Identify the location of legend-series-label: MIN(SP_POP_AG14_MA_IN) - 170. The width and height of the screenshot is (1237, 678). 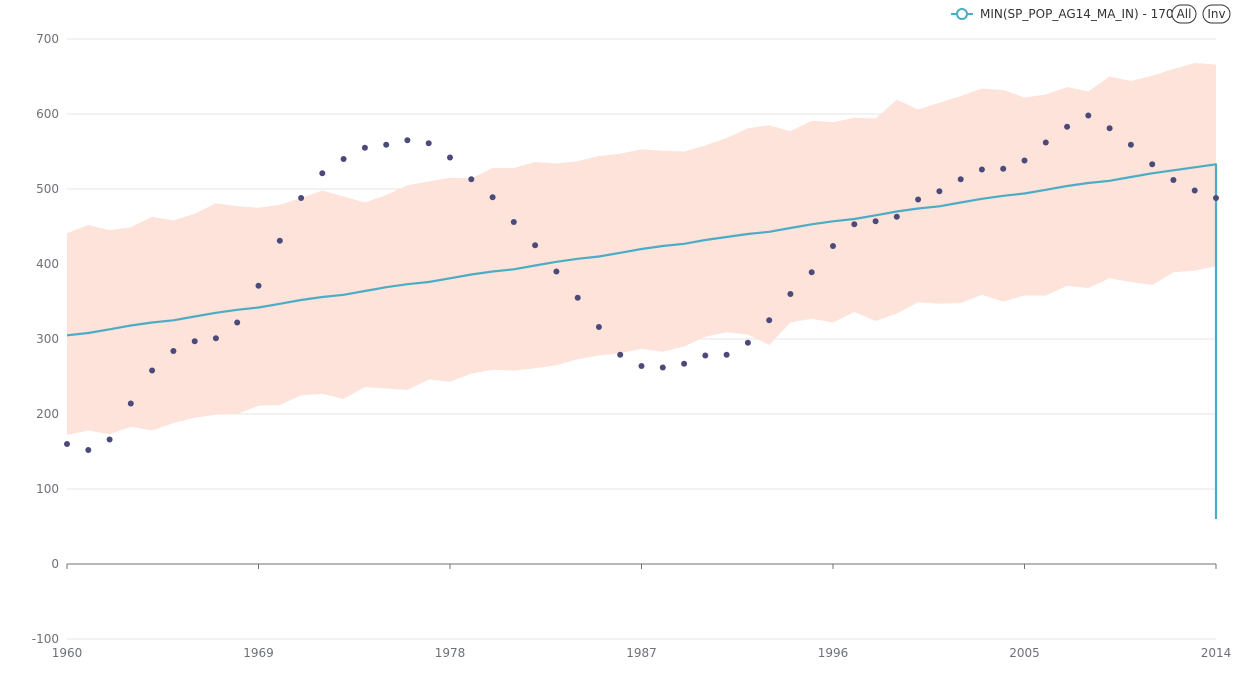
(1077, 14).